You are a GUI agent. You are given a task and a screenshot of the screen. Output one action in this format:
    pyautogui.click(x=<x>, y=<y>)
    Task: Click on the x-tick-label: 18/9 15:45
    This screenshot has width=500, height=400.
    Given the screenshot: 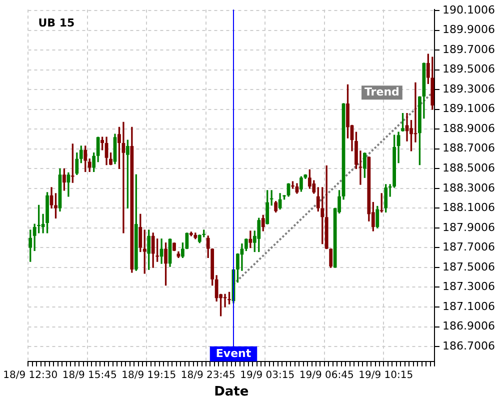 What is the action you would take?
    pyautogui.click(x=89, y=375)
    